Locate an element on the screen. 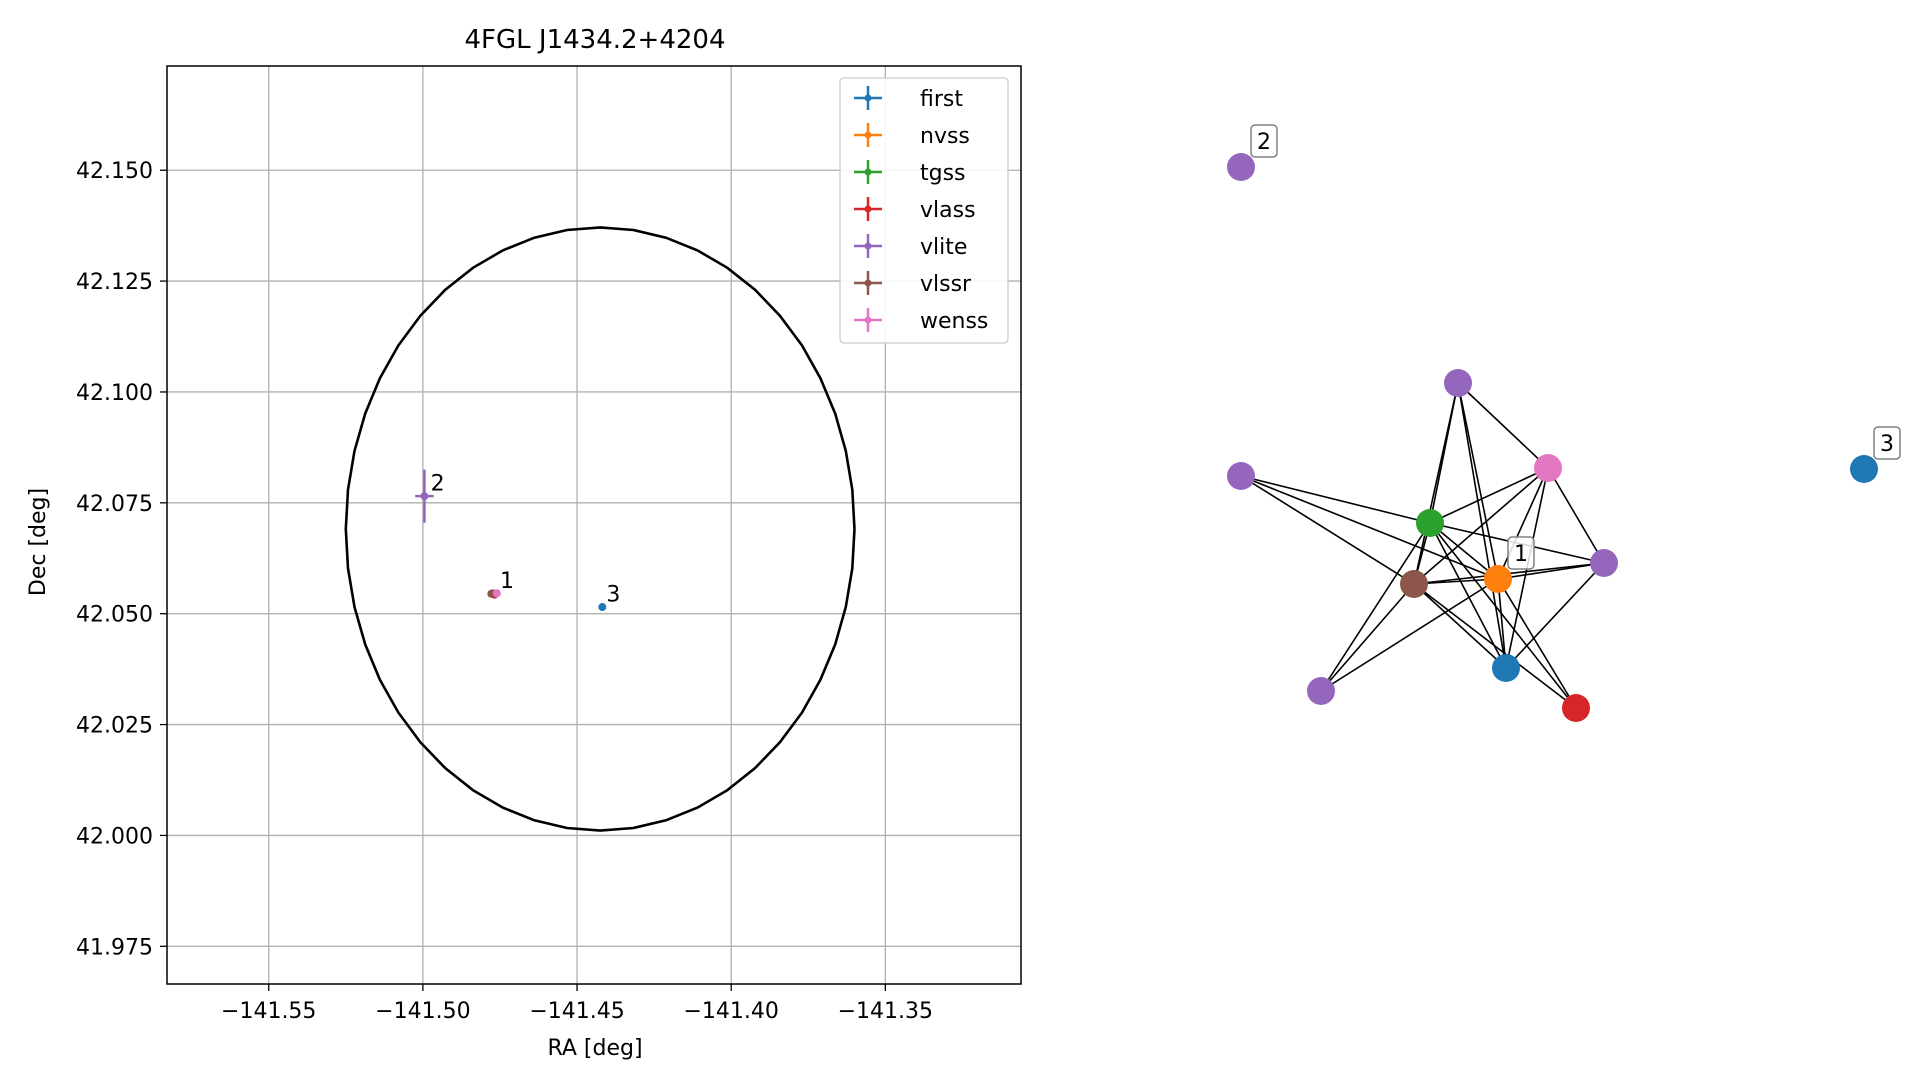 This screenshot has height=1080, width=1919. legend-box is located at coordinates (924, 210).